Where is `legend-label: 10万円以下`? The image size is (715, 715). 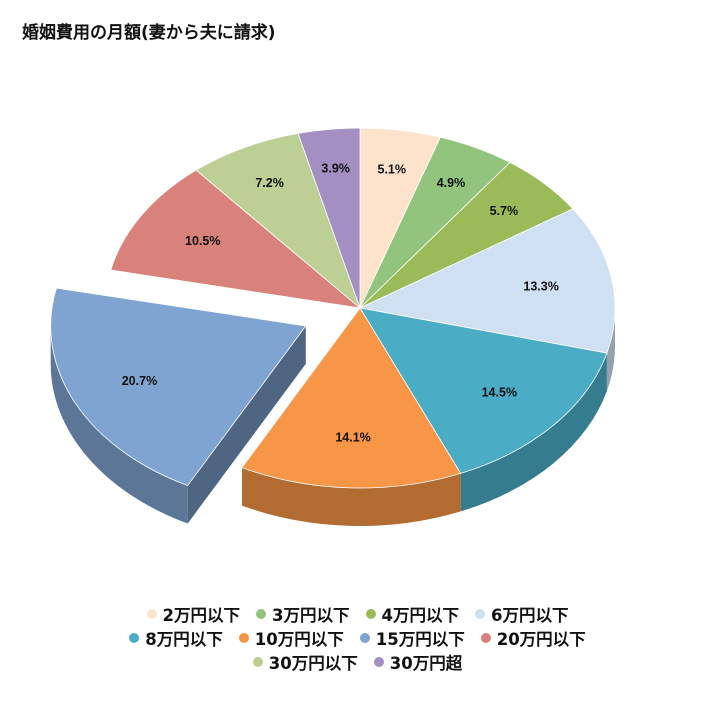
legend-label: 10万円以下 is located at coordinates (299, 639).